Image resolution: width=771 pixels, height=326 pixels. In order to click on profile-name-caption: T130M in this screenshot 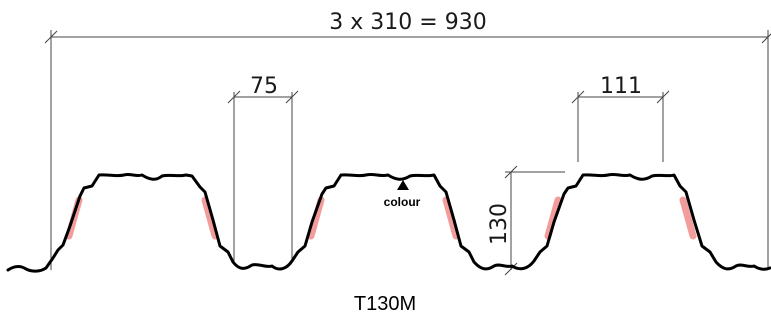, I will do `click(385, 304)`.